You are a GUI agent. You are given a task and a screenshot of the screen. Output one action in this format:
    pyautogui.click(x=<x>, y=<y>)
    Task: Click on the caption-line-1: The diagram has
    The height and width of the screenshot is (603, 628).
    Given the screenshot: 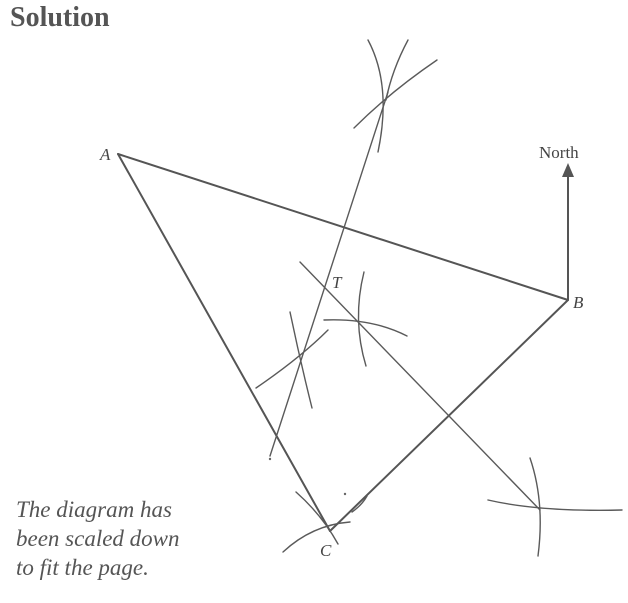 What is the action you would take?
    pyautogui.click(x=94, y=509)
    